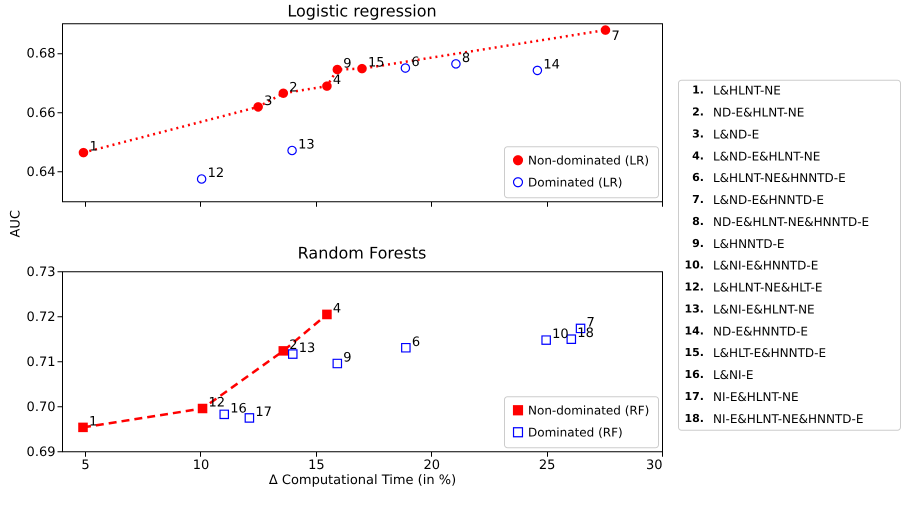 The image size is (917, 508). I want to click on x-tick-label: 15, so click(316, 465).